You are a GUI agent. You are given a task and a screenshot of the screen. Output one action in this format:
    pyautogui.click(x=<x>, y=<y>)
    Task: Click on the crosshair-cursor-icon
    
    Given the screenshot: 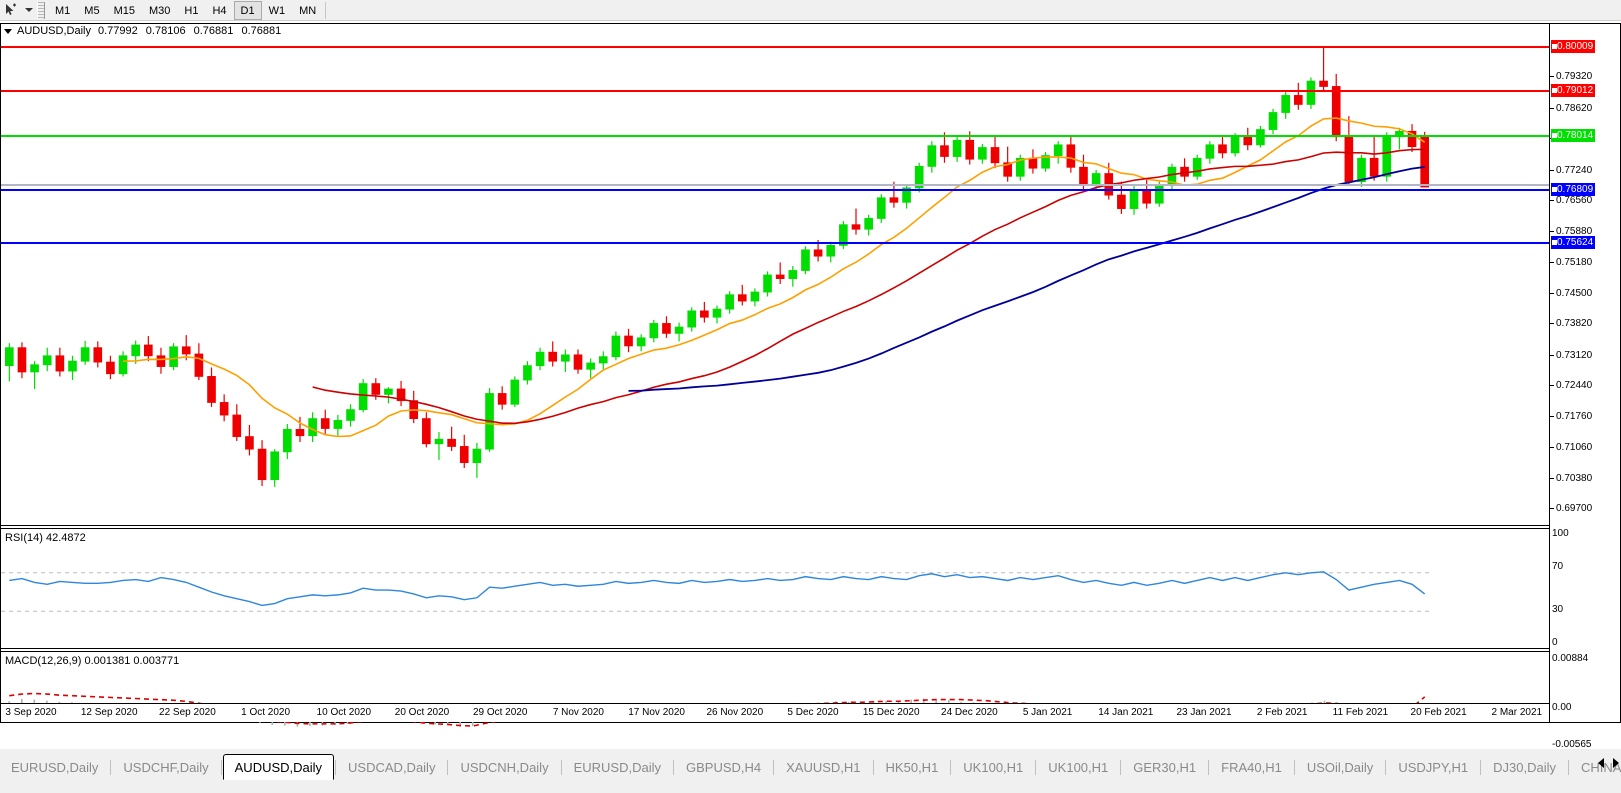 What is the action you would take?
    pyautogui.click(x=11, y=10)
    